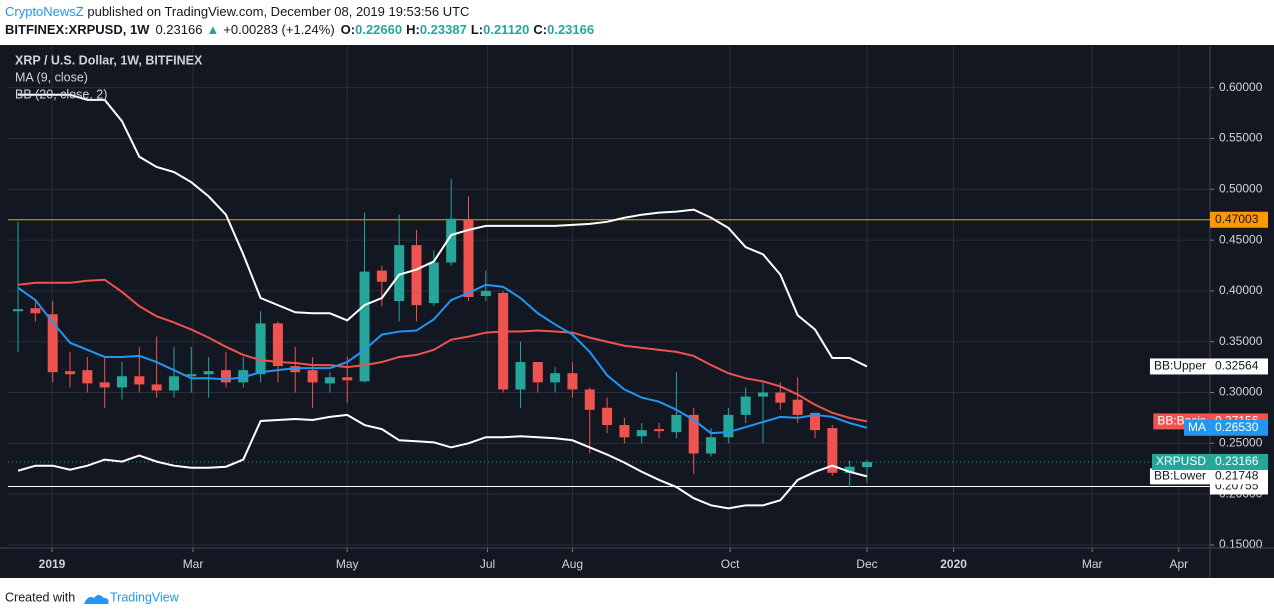  Describe the element at coordinates (52, 564) in the screenshot. I see `x-tick-label: 2019` at that location.